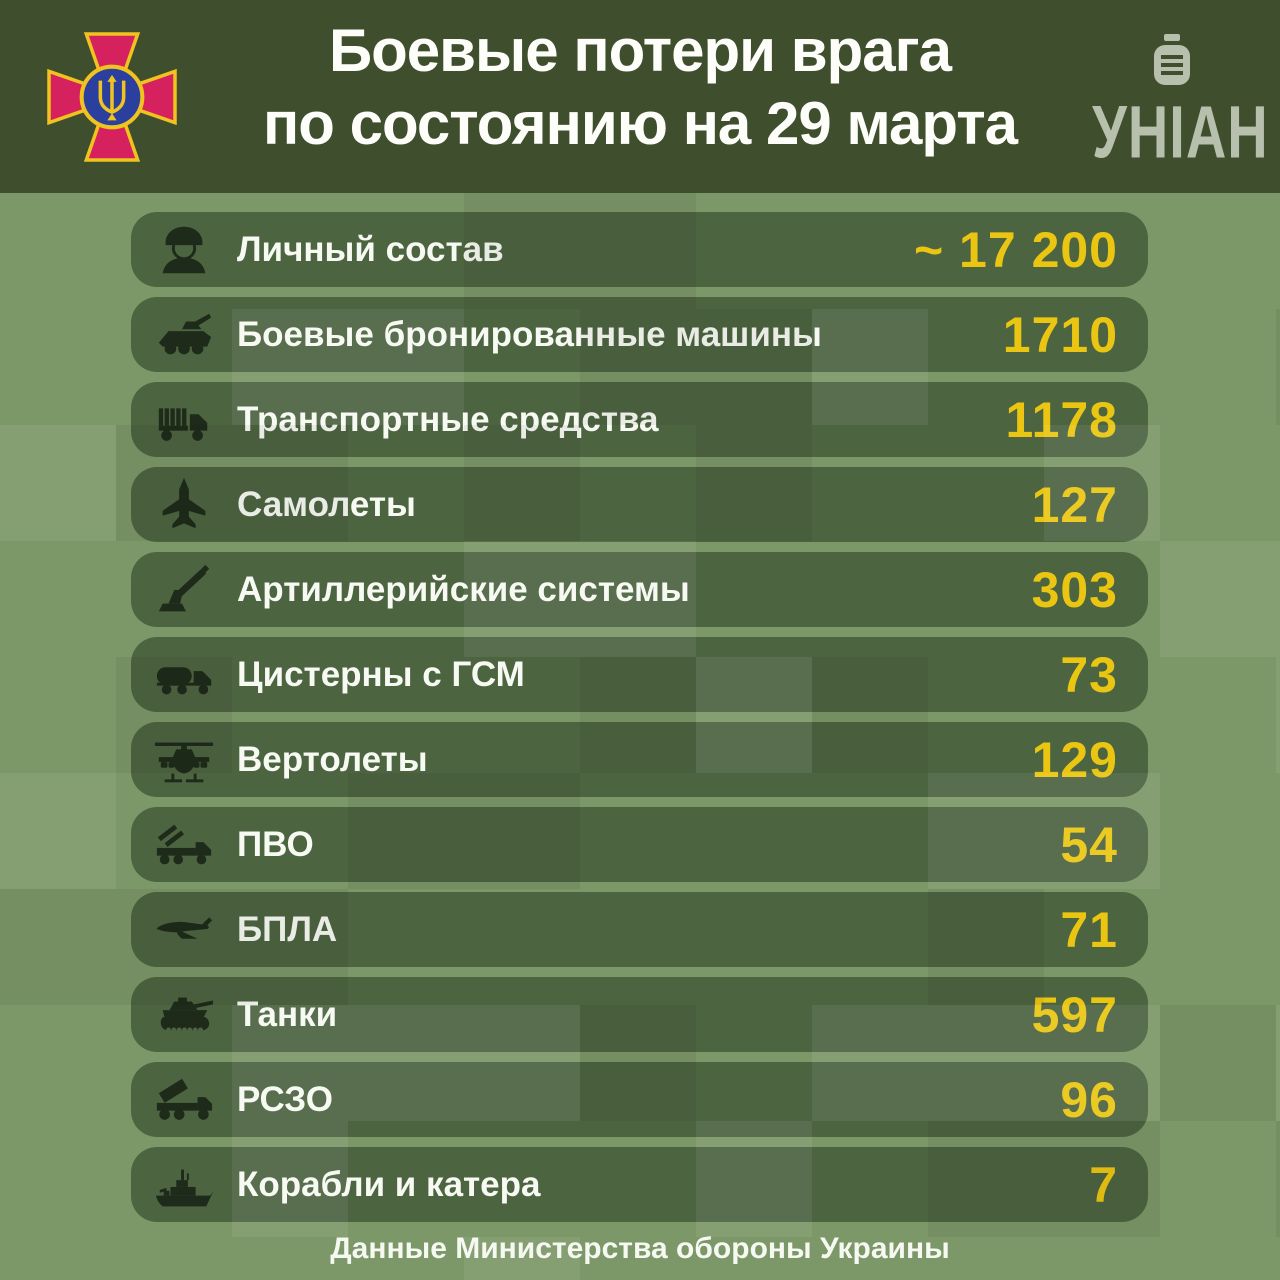 The image size is (1280, 1280). Describe the element at coordinates (1060, 334) in the screenshot. I see `loss-value: 1710` at that location.